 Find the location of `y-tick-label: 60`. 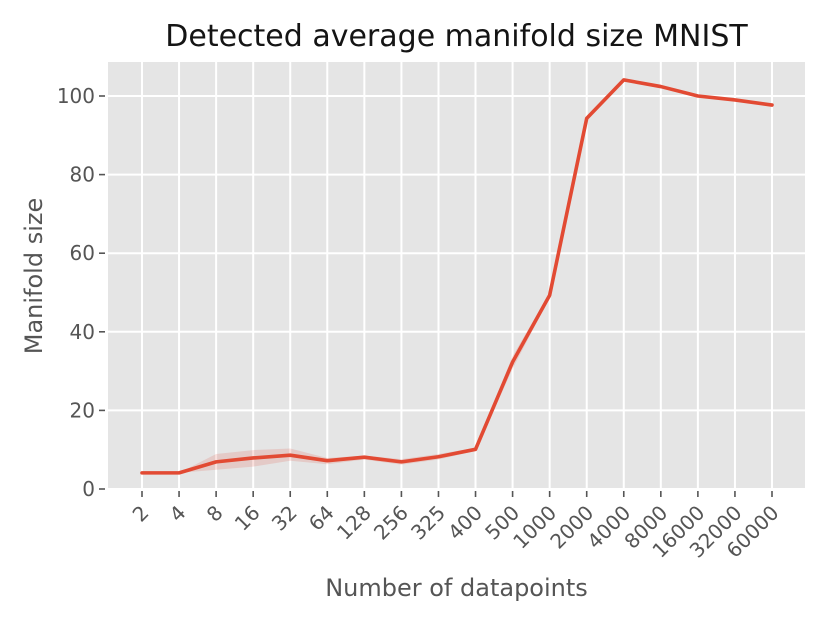

y-tick-label: 60 is located at coordinates (82, 253).